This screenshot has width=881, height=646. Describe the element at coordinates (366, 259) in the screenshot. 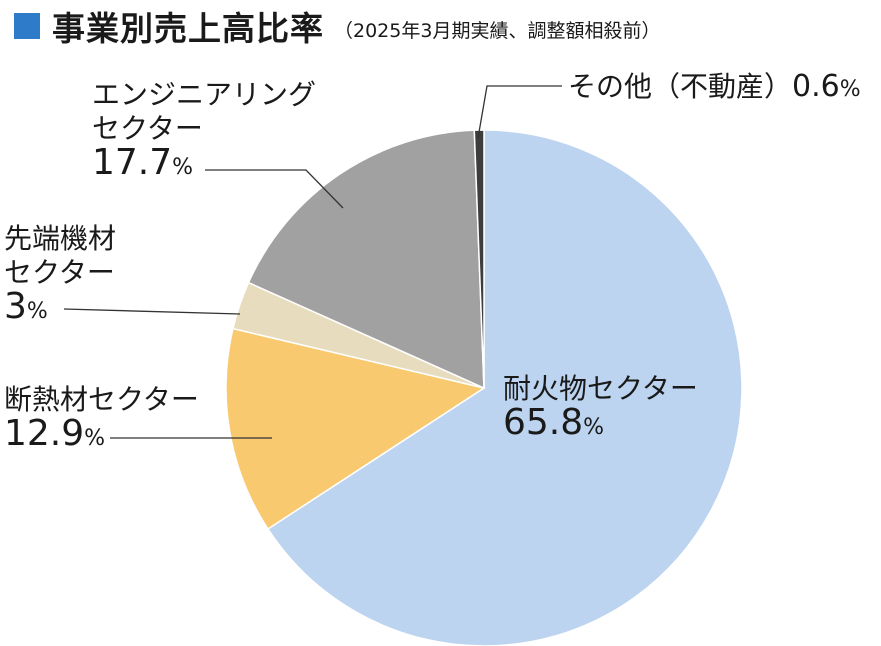

I see `slice-engineering` at that location.